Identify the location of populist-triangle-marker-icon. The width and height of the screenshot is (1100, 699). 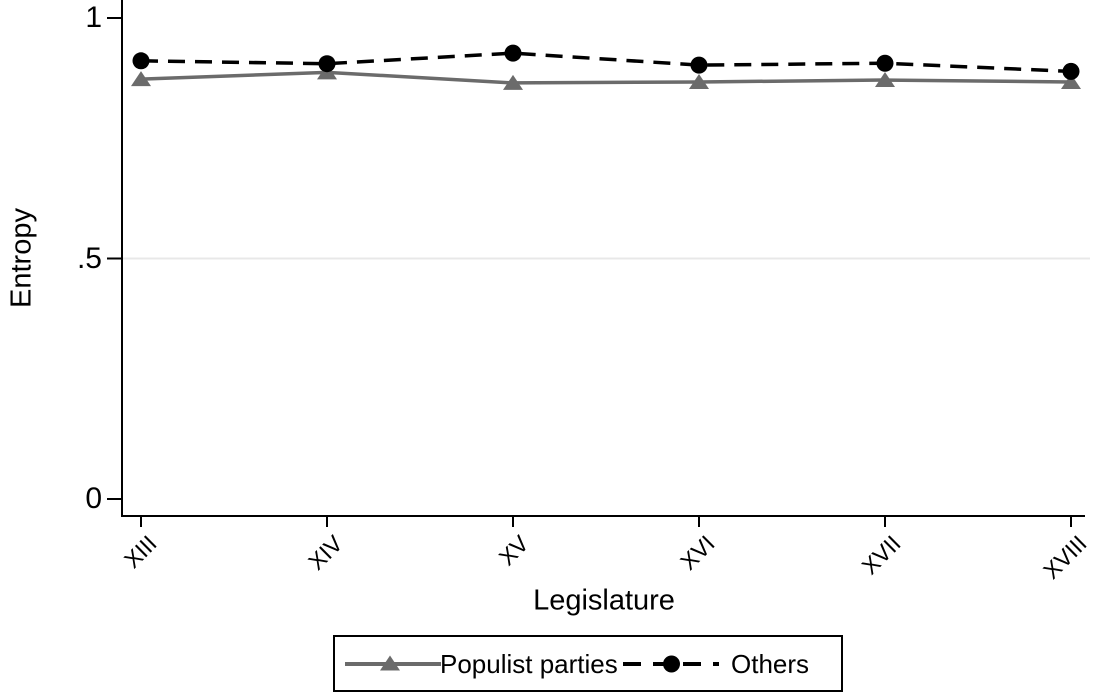
(390, 662).